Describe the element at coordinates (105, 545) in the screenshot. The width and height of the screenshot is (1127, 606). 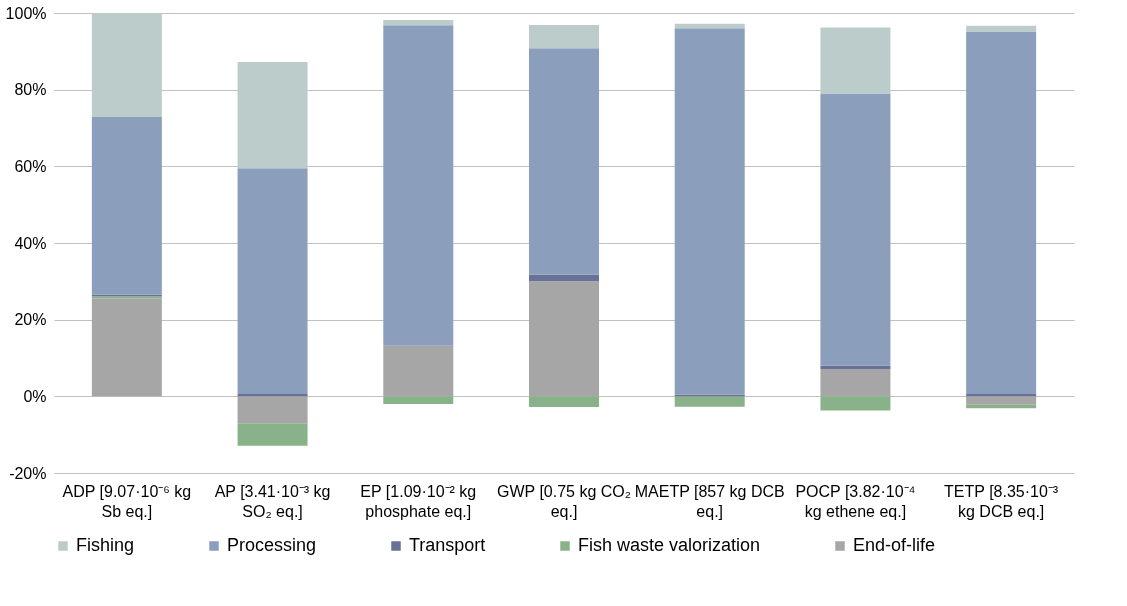
I see `legend-label: Fishing` at that location.